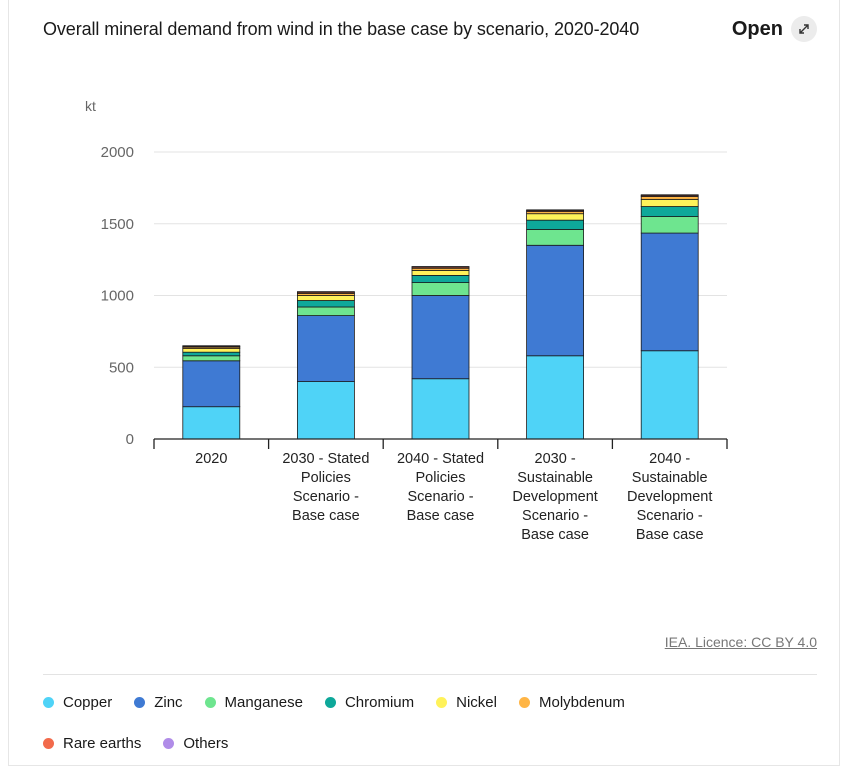 The image size is (848, 774). I want to click on open-button: Open, so click(774, 29).